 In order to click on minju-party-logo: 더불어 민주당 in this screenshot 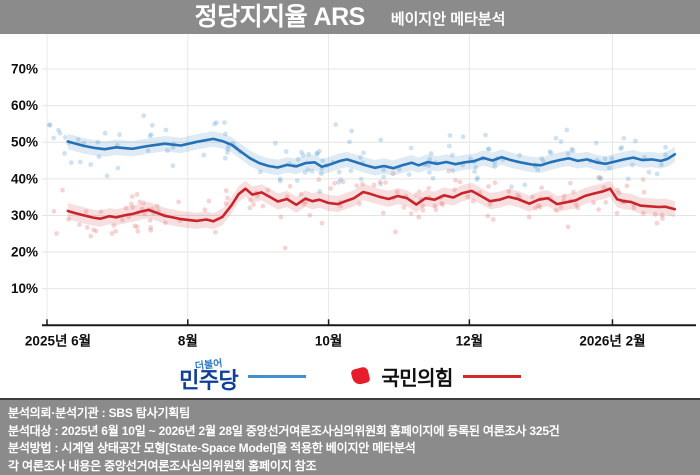, I will do `click(209, 375)`.